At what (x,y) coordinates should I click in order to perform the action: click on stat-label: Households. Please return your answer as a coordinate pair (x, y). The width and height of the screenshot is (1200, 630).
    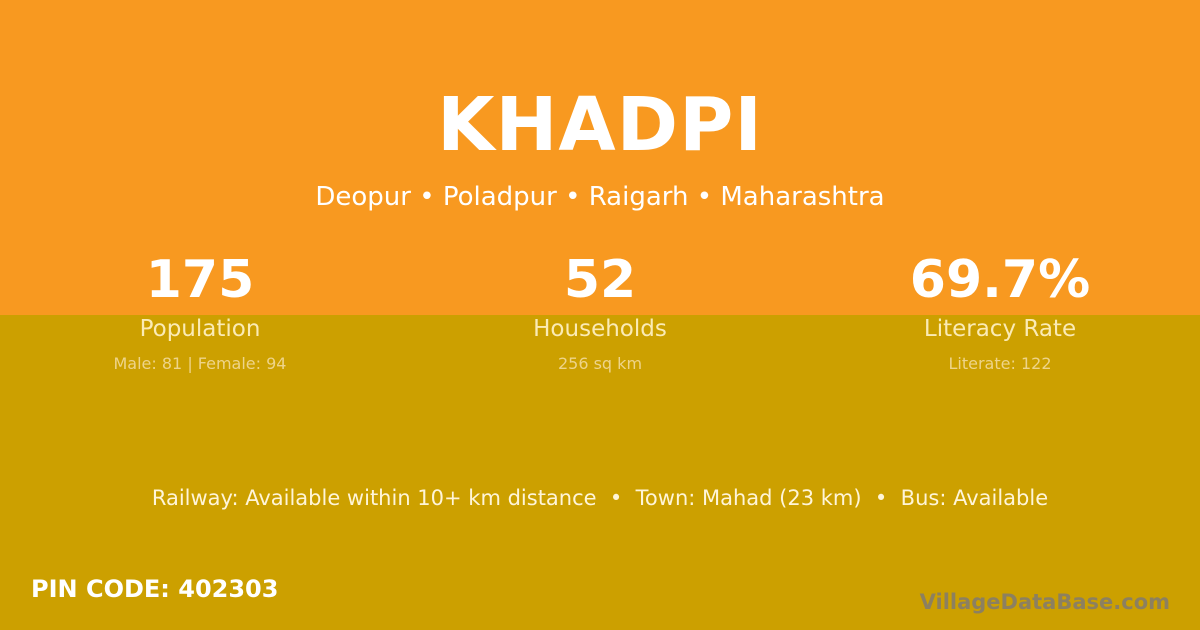
    Looking at the image, I should click on (600, 329).